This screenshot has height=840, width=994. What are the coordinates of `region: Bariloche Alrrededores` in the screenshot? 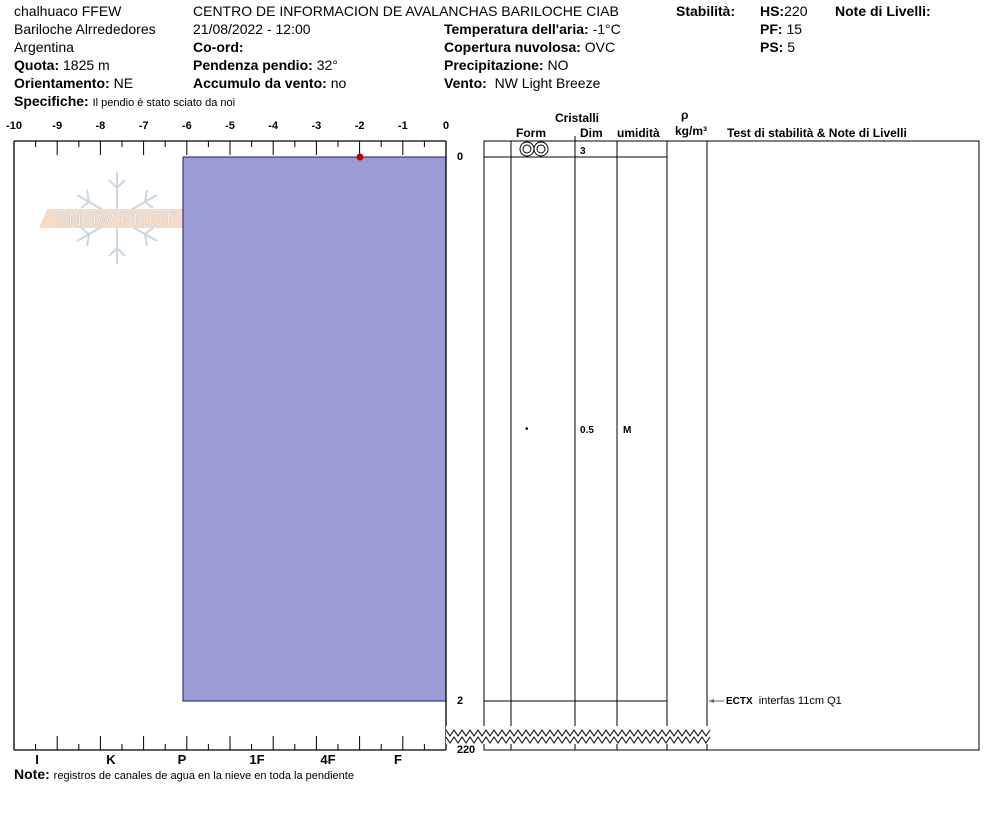 It's located at (85, 29).